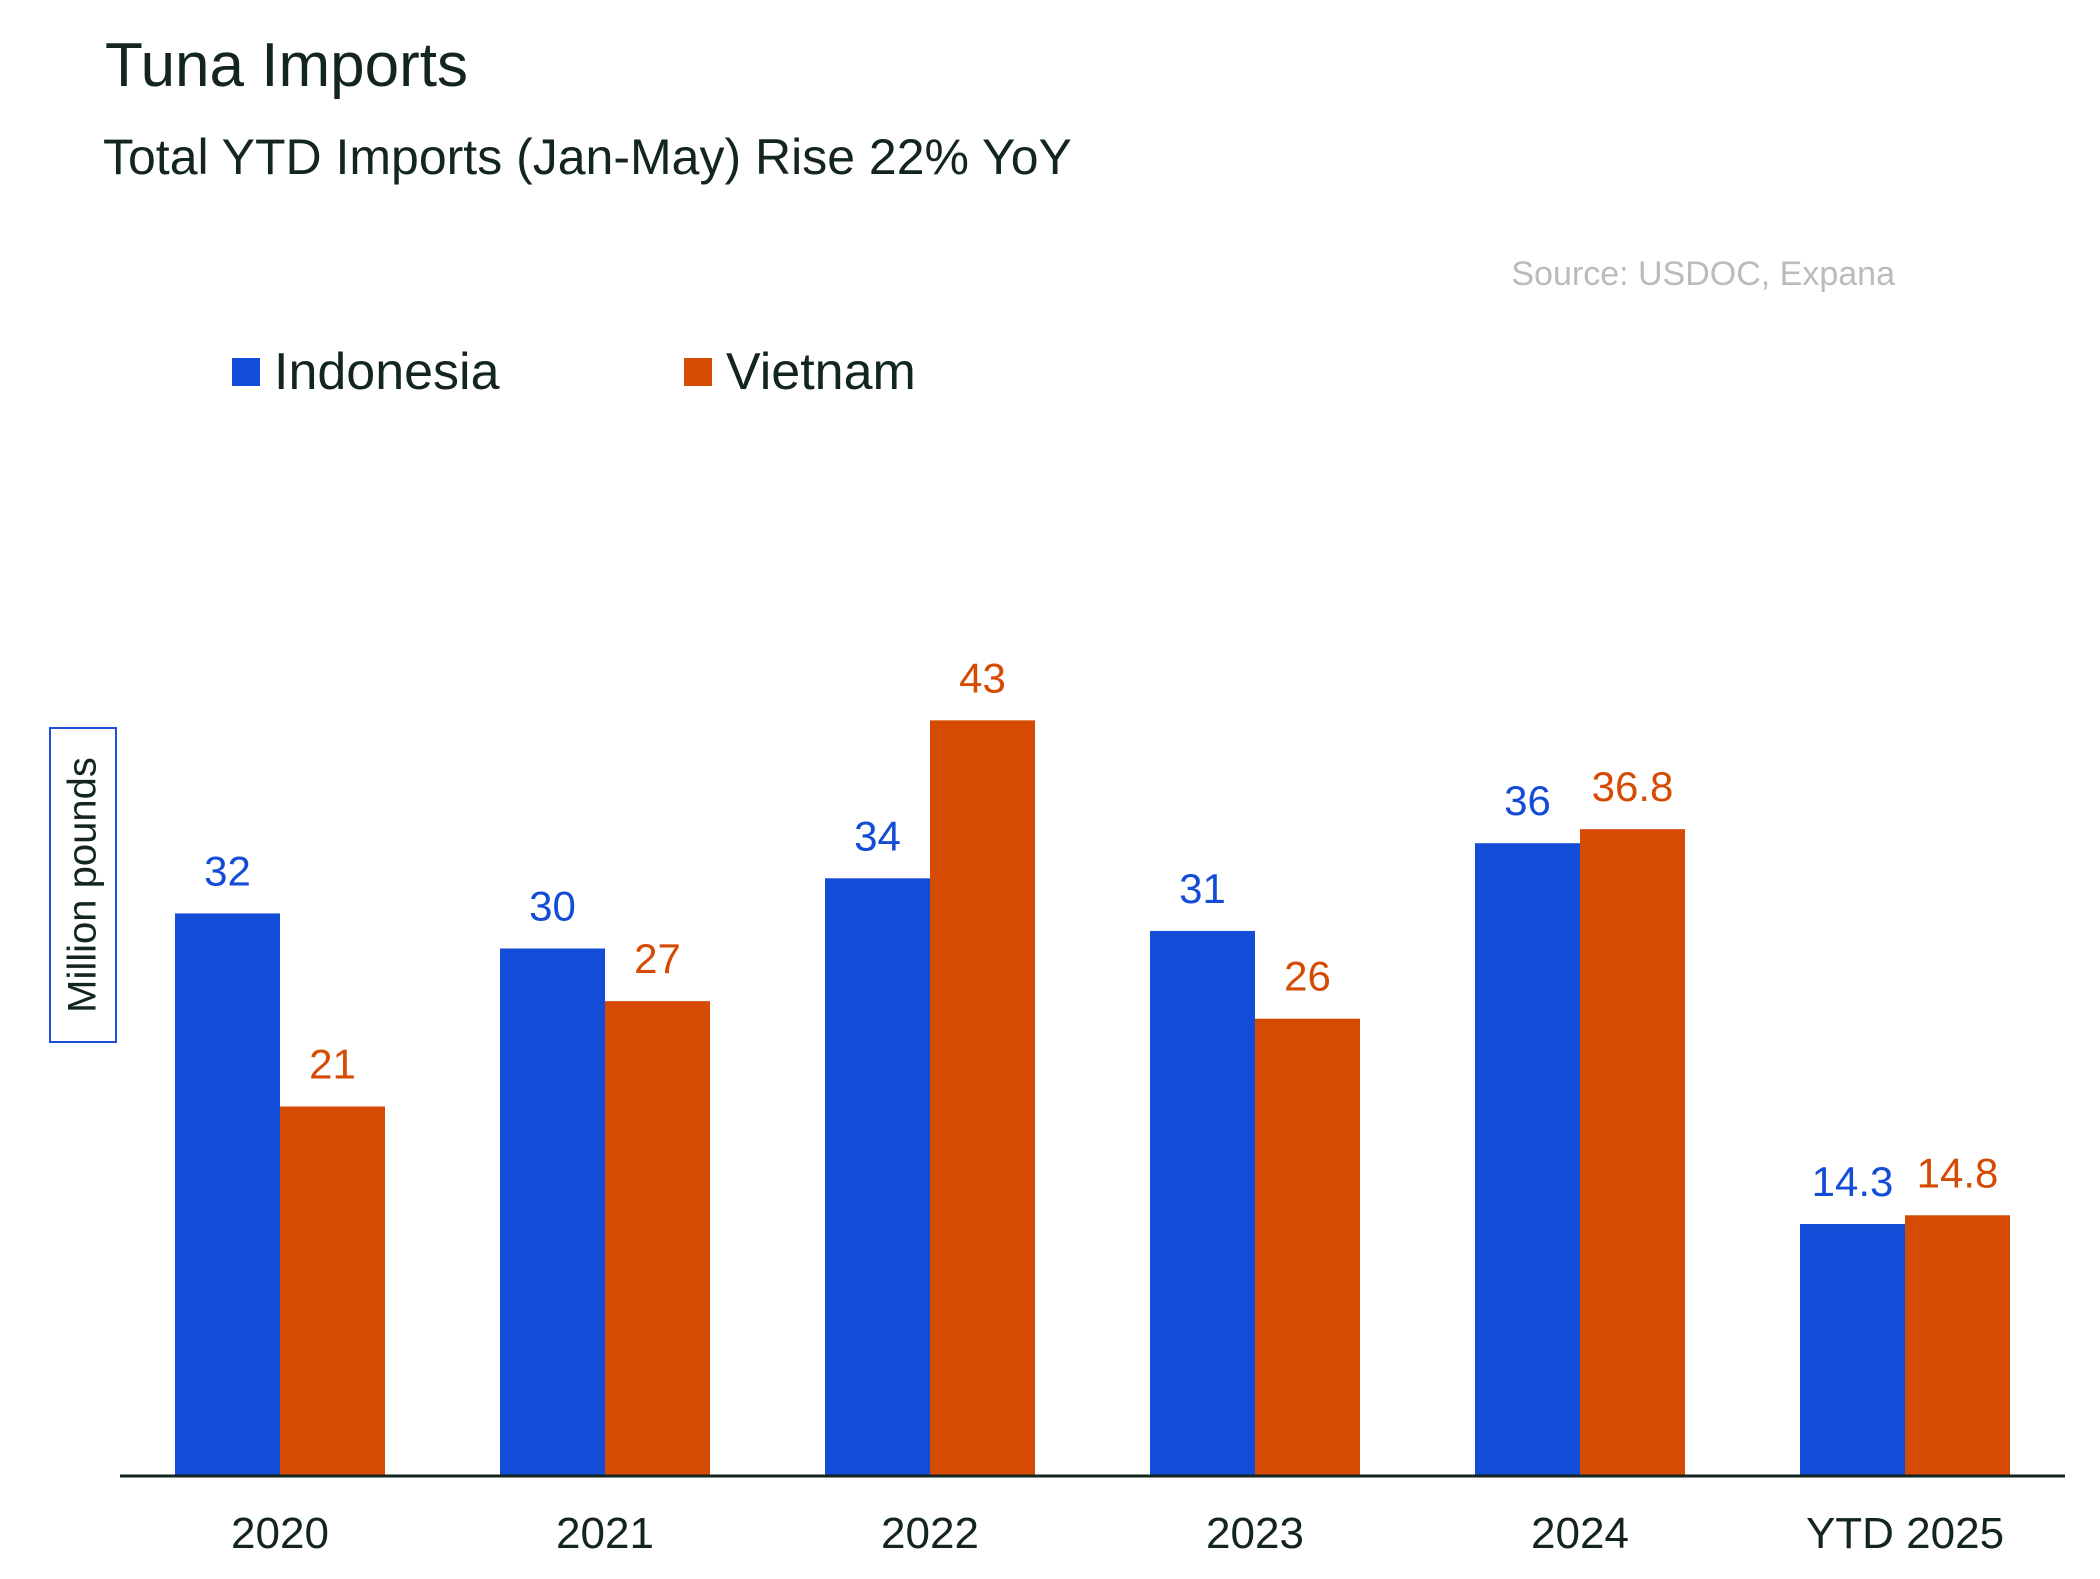  Describe the element at coordinates (982, 1097) in the screenshot. I see `bar-vietnam-2022` at that location.